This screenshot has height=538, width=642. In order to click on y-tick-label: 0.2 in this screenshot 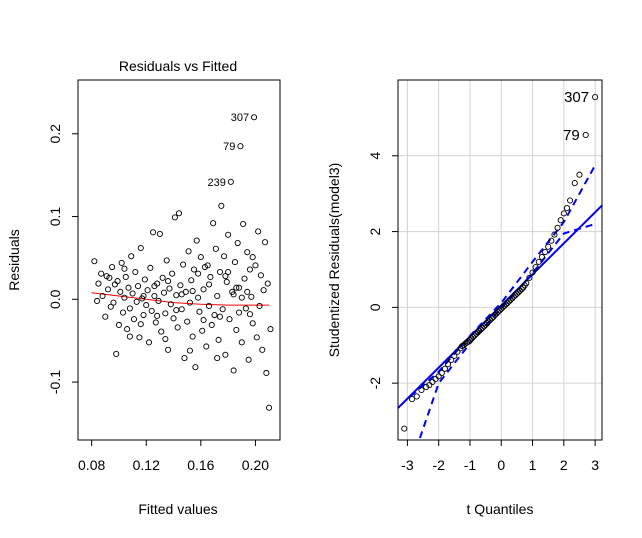, I will do `click(55, 134)`.